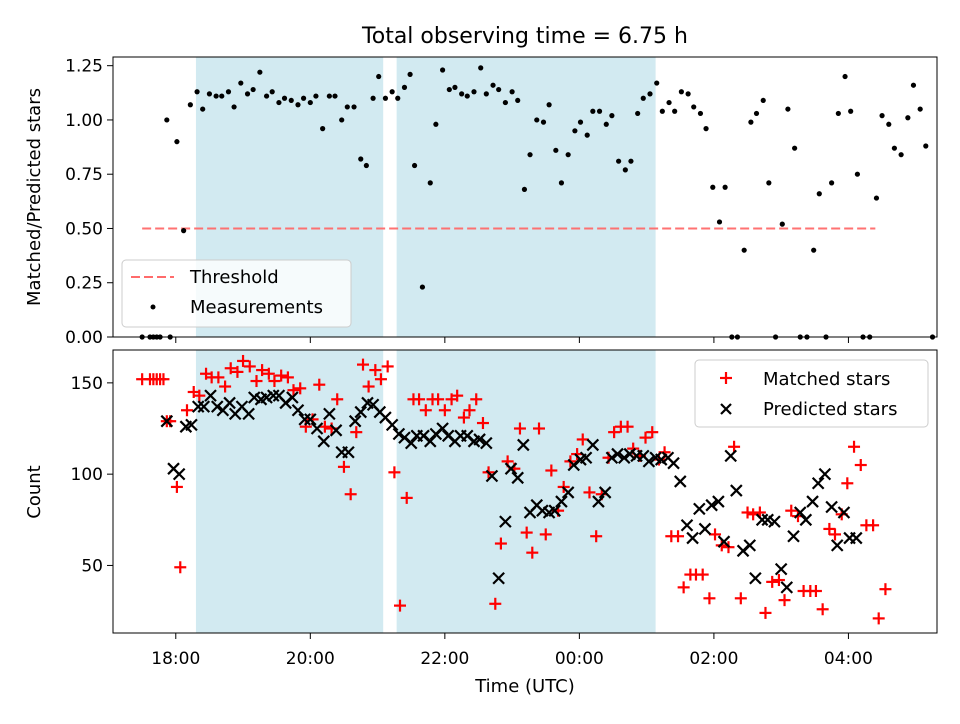 The image size is (960, 724). I want to click on legend-predicted-swatch, so click(726, 409).